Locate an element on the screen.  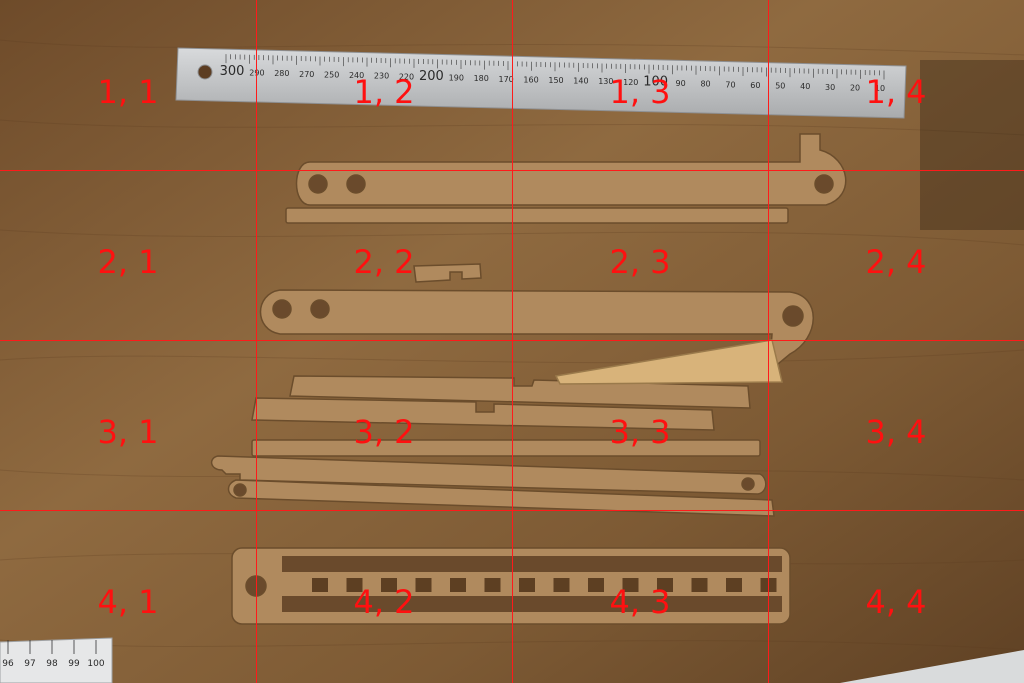
grid-label-1-4: 1, 4 is located at coordinates (896, 92).